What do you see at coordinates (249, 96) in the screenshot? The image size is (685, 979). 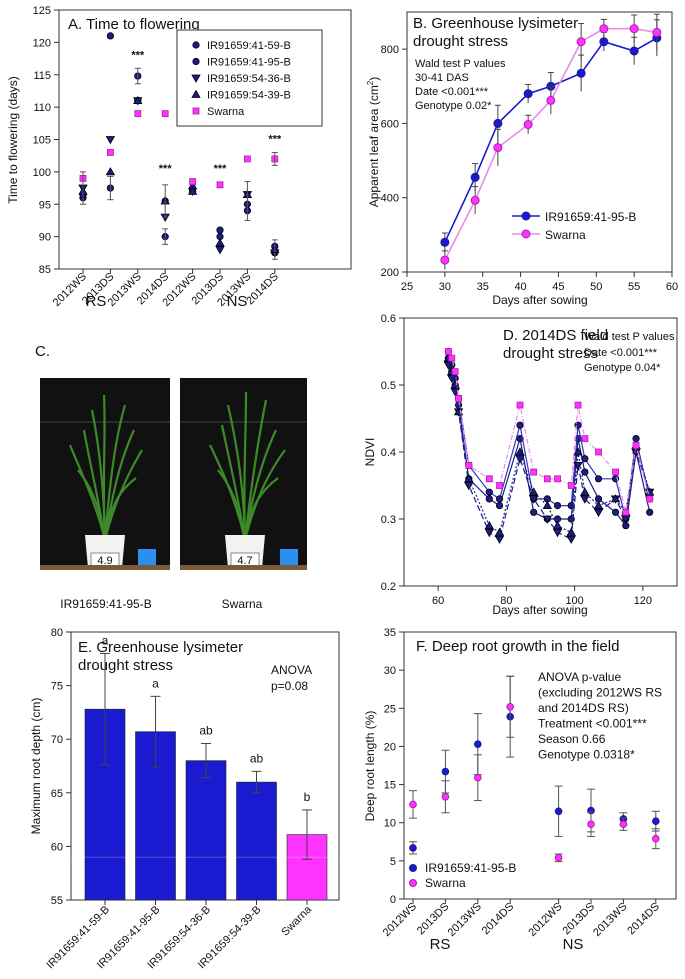 I see `panel-a-legend-label: IR91659:54-39-B` at bounding box center [249, 96].